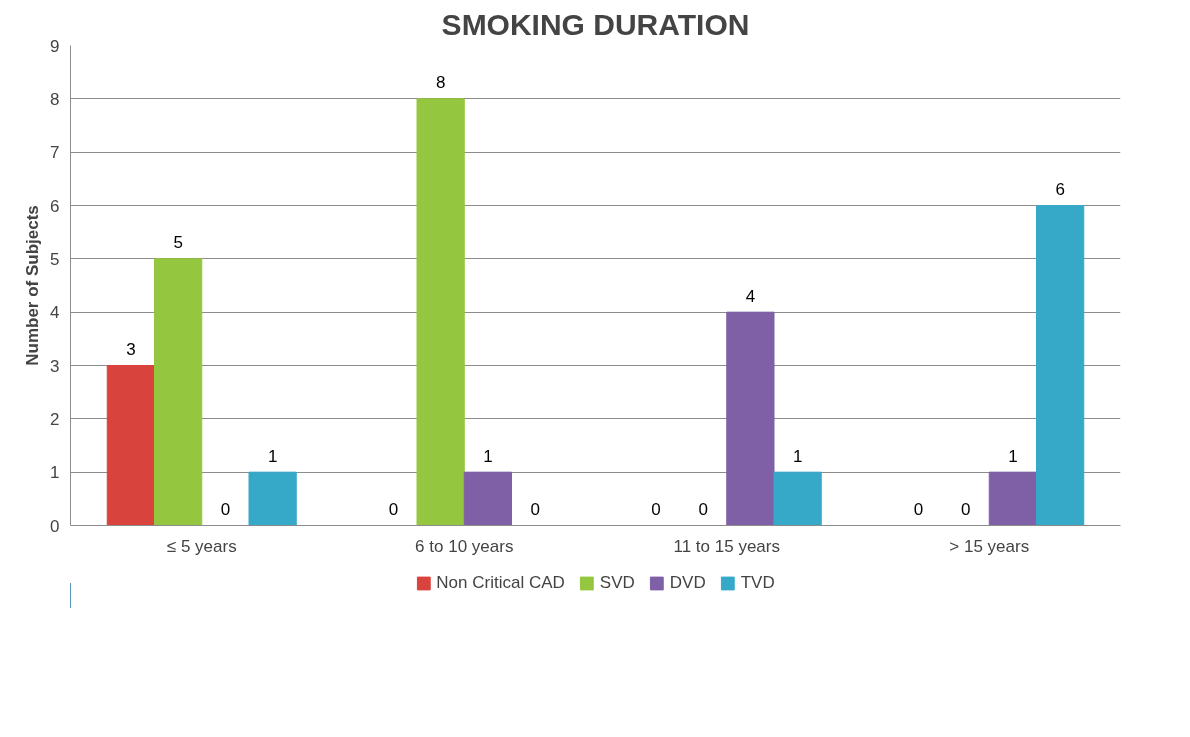 This screenshot has height=737, width=1190. What do you see at coordinates (750, 296) in the screenshot?
I see `data-label: 4` at bounding box center [750, 296].